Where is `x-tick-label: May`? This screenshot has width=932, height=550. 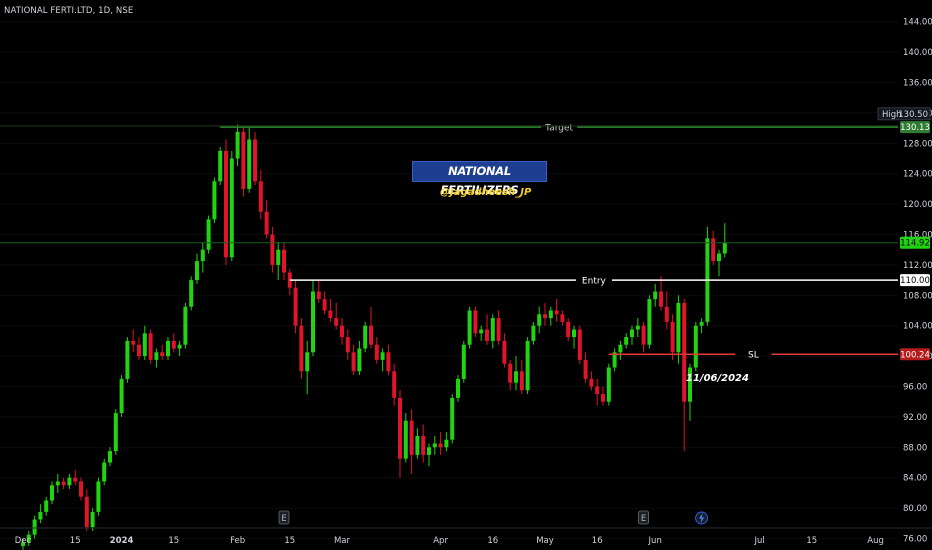 x-tick-label: May is located at coordinates (545, 541).